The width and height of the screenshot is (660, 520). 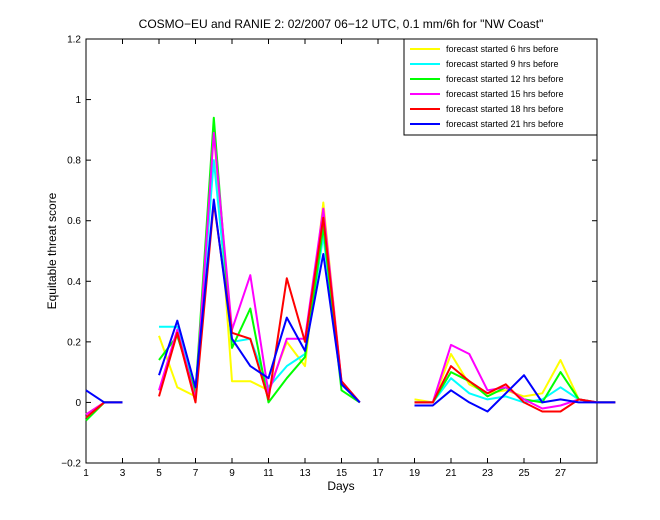 I want to click on y-tick-label: 1, so click(x=78, y=100).